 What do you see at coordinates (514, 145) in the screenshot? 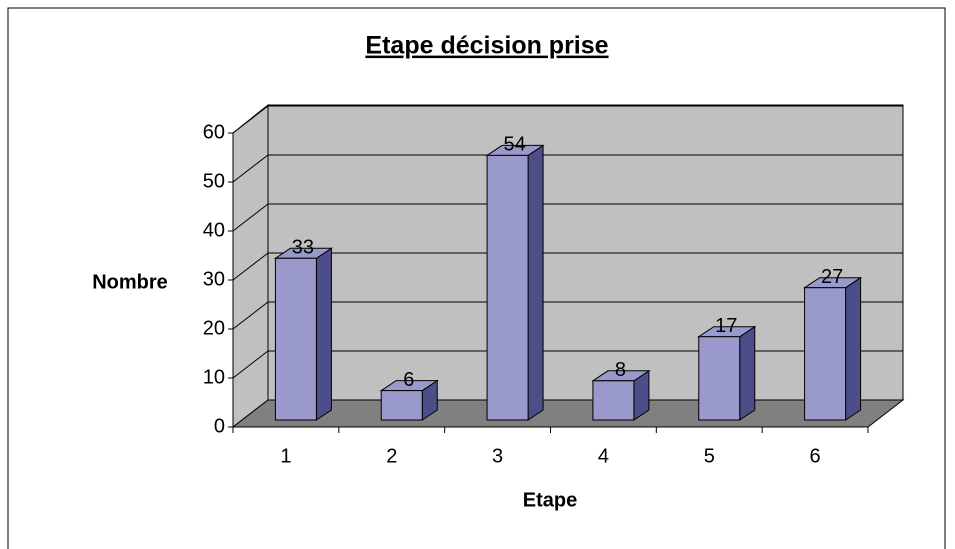
I see `data-label: 54` at bounding box center [514, 145].